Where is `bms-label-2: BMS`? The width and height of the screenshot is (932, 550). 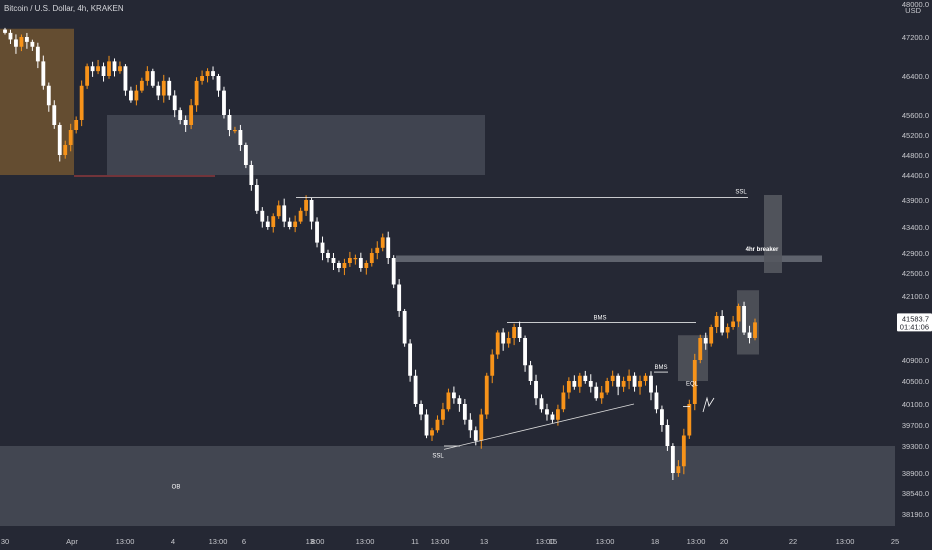 bms-label-2: BMS is located at coordinates (660, 368).